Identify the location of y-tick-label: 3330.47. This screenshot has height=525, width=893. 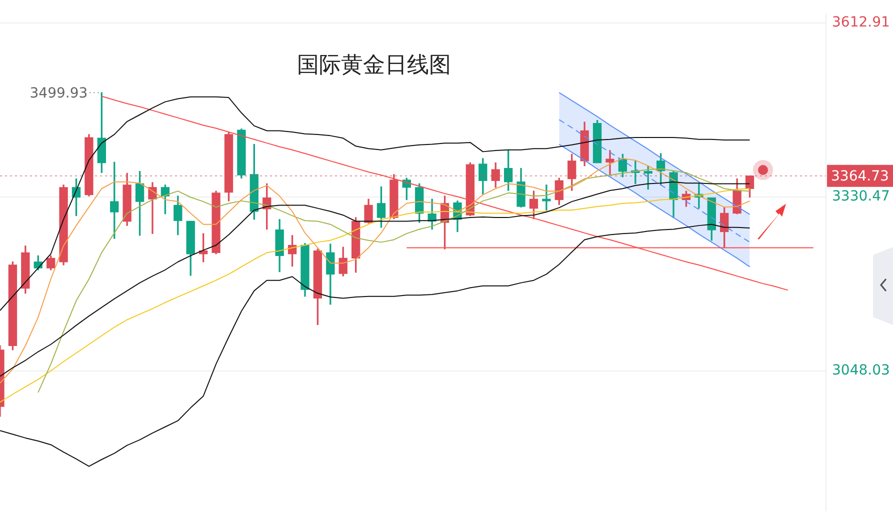
(861, 196).